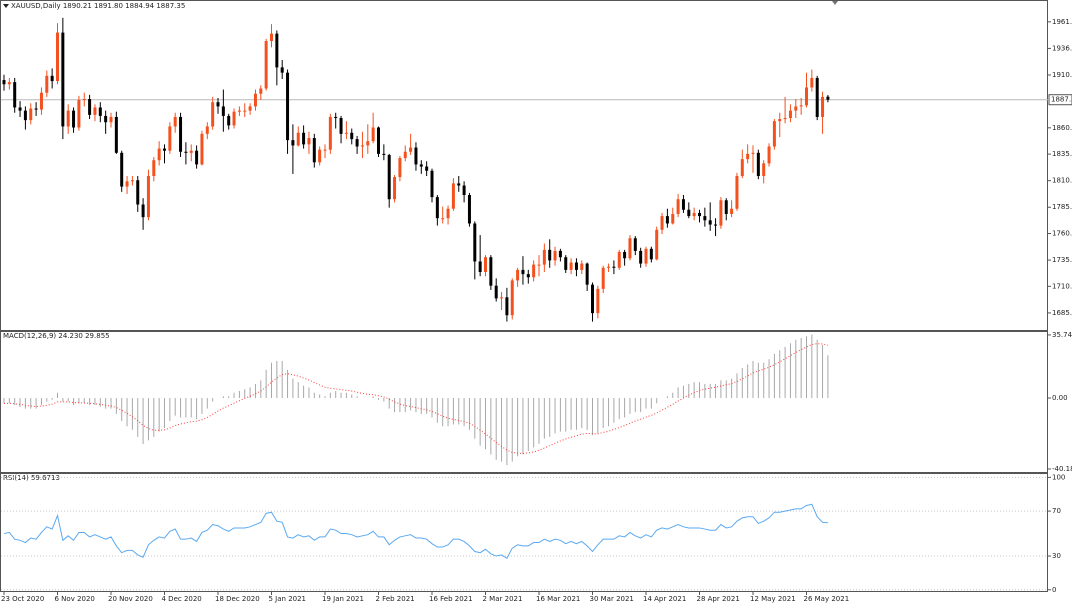 The width and height of the screenshot is (1072, 604). I want to click on x-tick-label: 28 Apr 2021, so click(718, 599).